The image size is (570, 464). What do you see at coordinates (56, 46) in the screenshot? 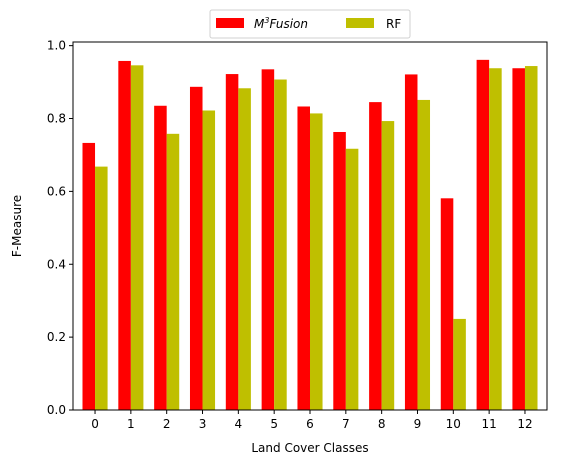
I see `y-tick-label-1.0: 1.0` at bounding box center [56, 46].